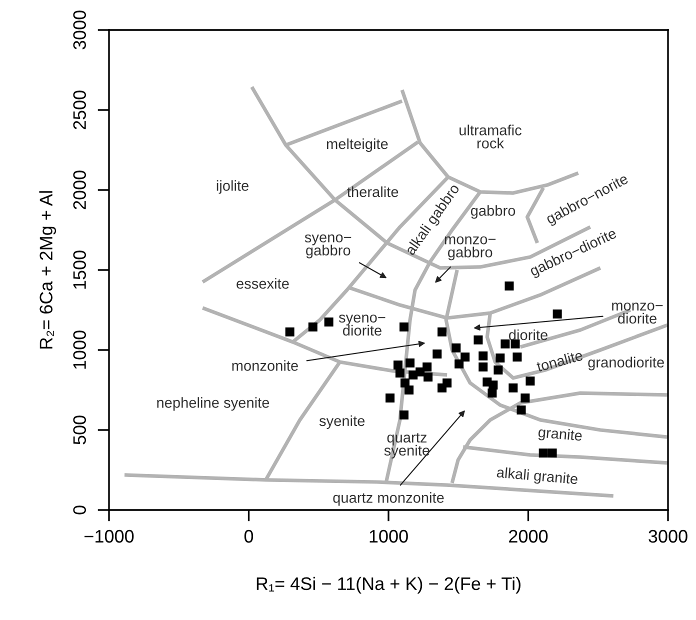  Describe the element at coordinates (262, 283) in the screenshot. I see `annotation: essexite` at that location.